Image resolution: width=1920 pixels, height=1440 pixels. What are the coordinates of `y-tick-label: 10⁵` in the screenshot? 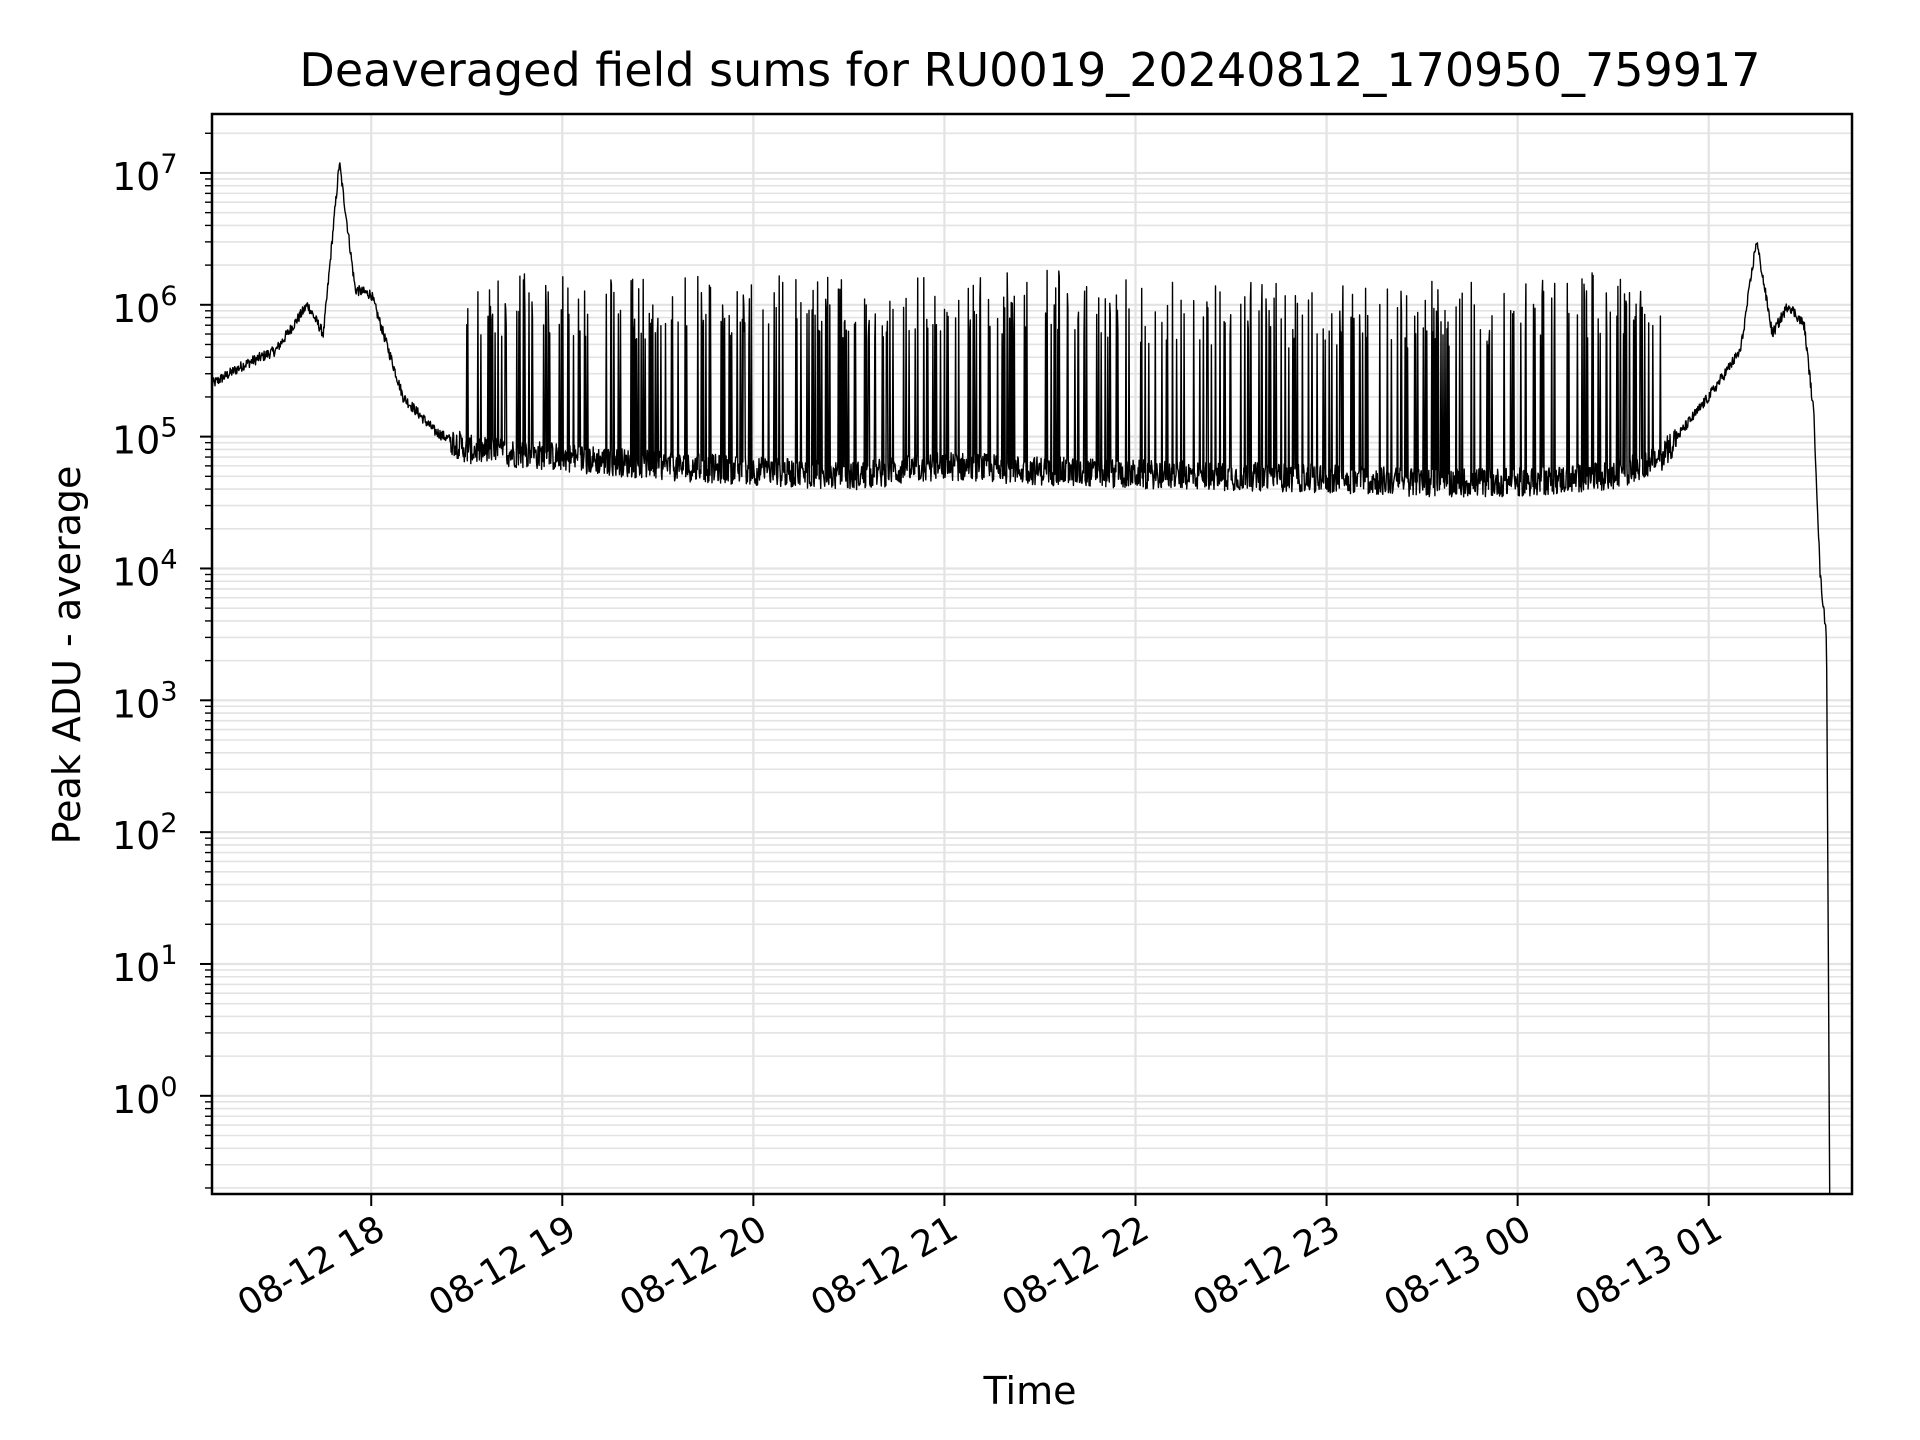 It's located at (145, 438).